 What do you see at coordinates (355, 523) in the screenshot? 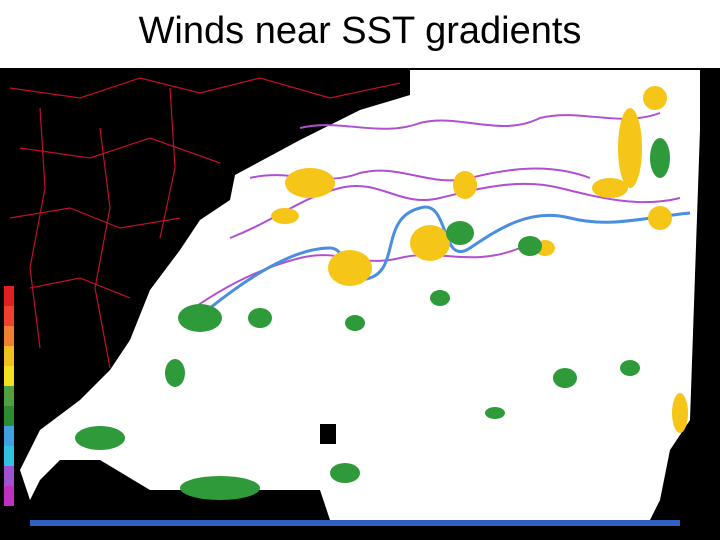
I see `bottom-scale` at bounding box center [355, 523].